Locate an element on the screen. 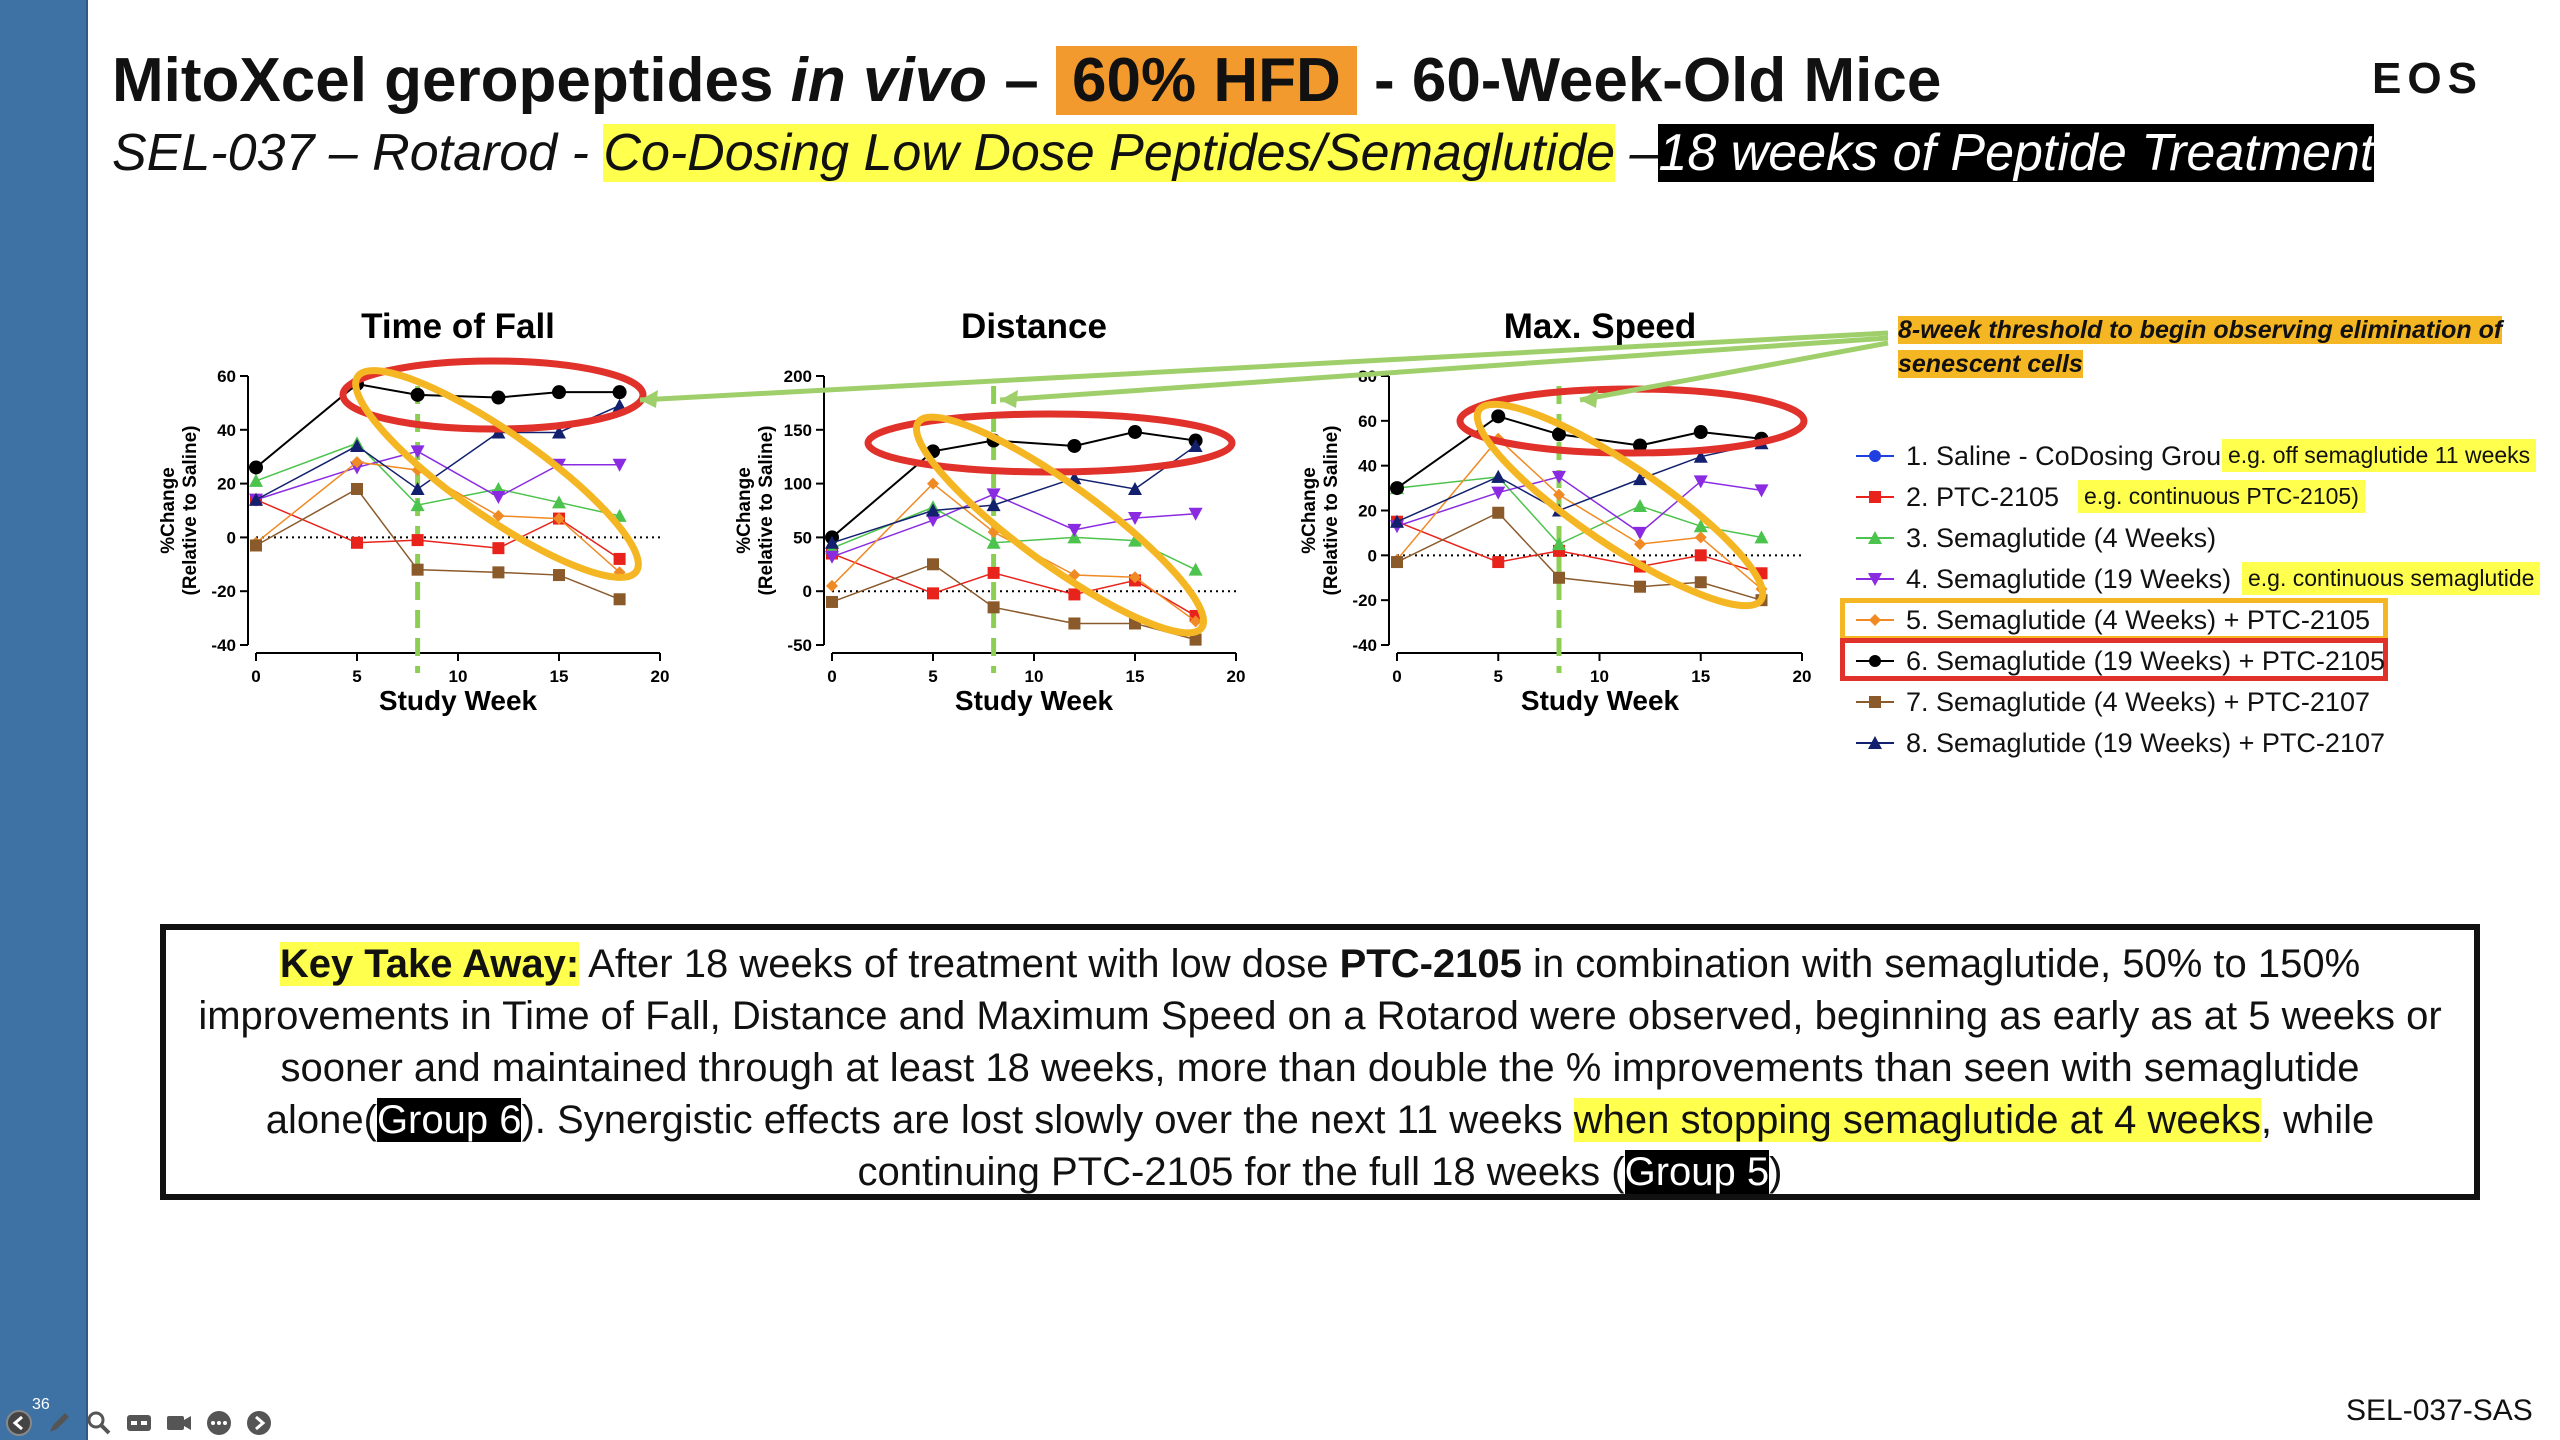  more-icon is located at coordinates (219, 1423).